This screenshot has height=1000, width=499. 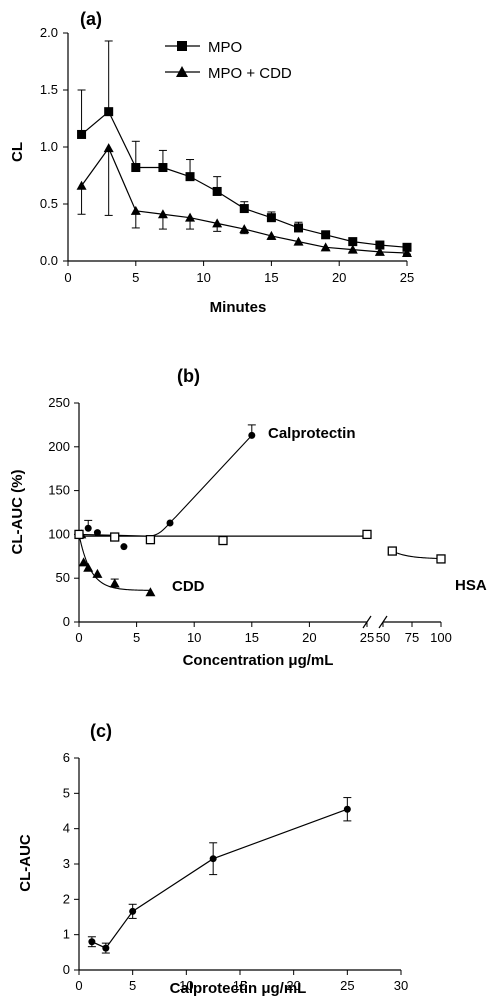 What do you see at coordinates (66, 863) in the screenshot?
I see `c-y-tick-label: 3` at bounding box center [66, 863].